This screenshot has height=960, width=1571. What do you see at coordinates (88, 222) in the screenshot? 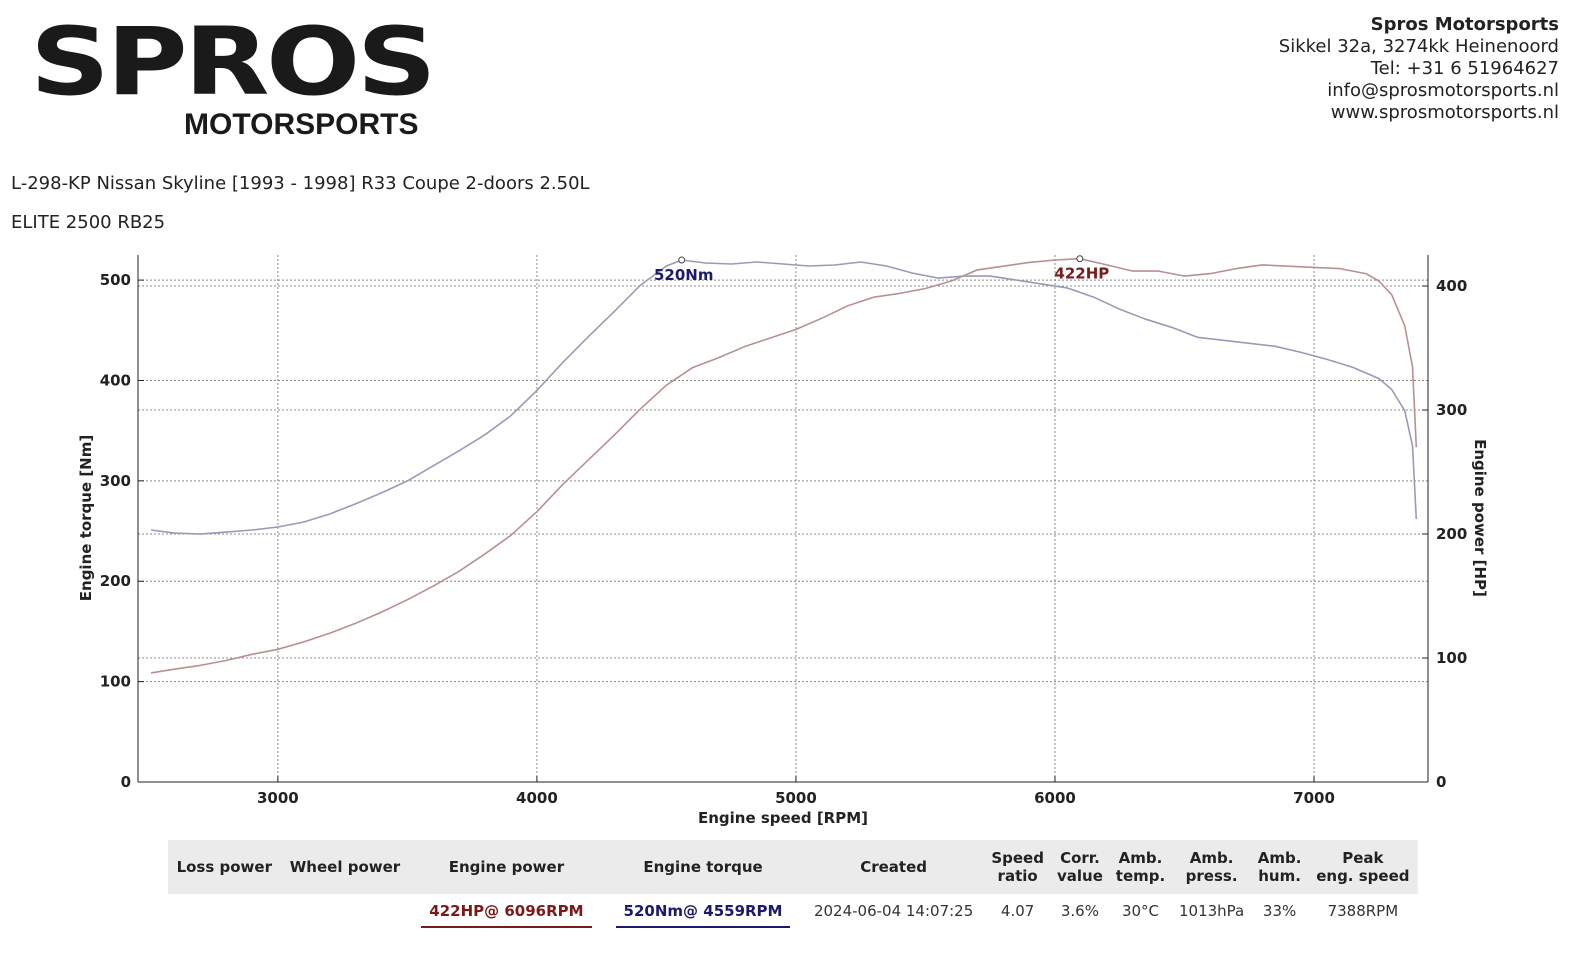
I see `engine-title: ELITE 2500 RB25` at bounding box center [88, 222].